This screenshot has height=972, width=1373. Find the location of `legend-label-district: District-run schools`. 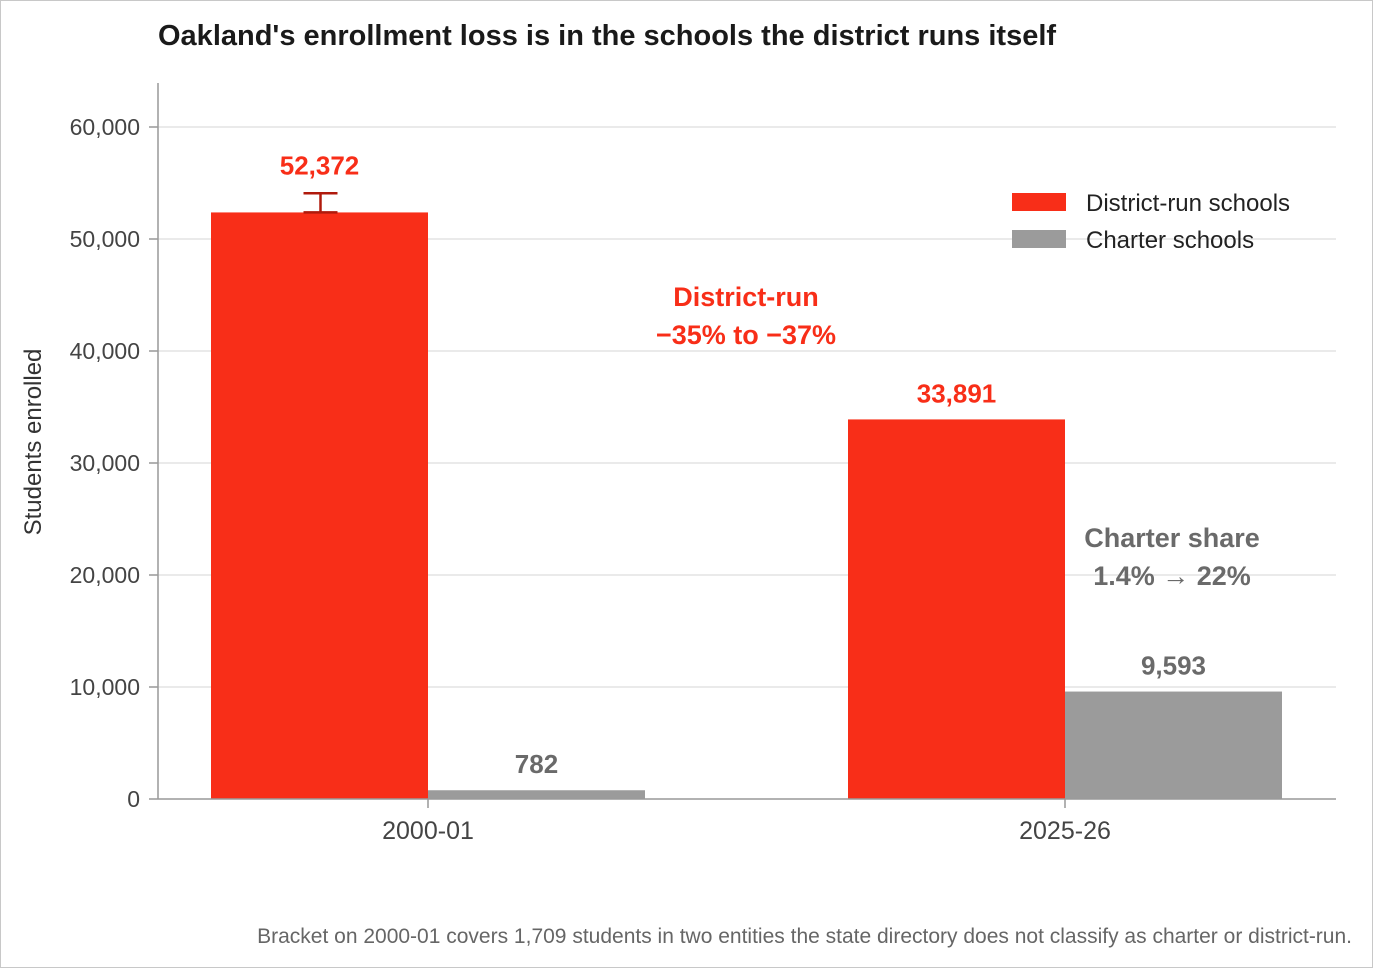

legend-label-district: District-run schools is located at coordinates (1188, 203).